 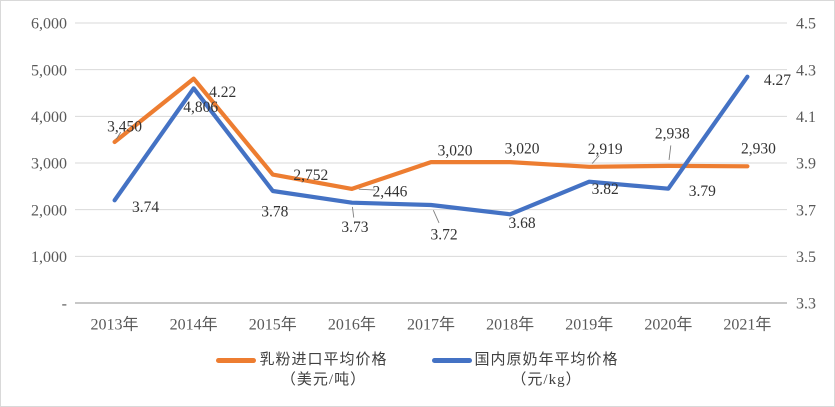 What do you see at coordinates (64, 304) in the screenshot?
I see `left-axis-tick: -` at bounding box center [64, 304].